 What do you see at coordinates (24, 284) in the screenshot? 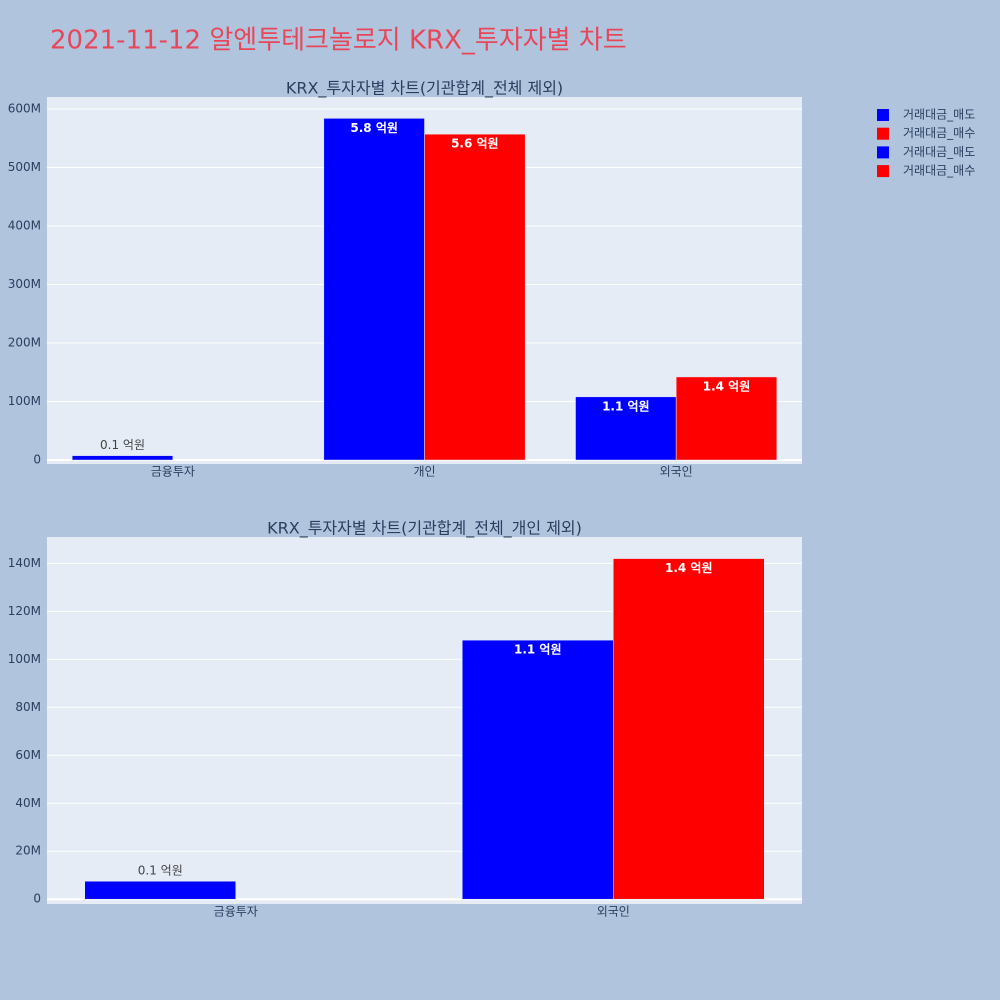
I see `y-tick-label: 300M` at bounding box center [24, 284].